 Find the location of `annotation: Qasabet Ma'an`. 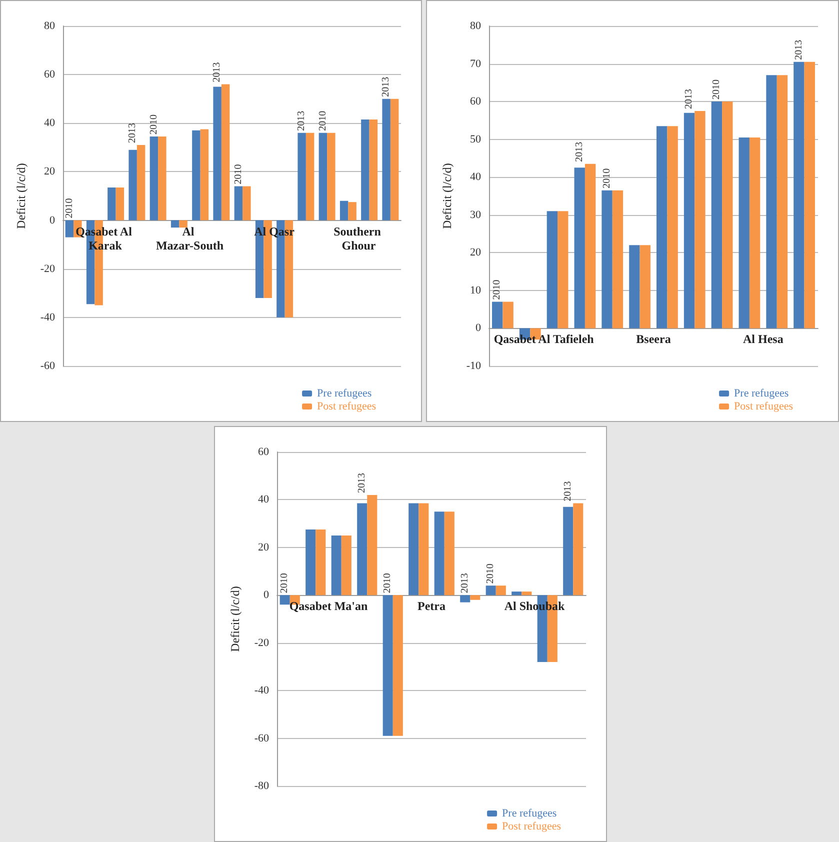

annotation: Qasabet Ma'an is located at coordinates (328, 606).